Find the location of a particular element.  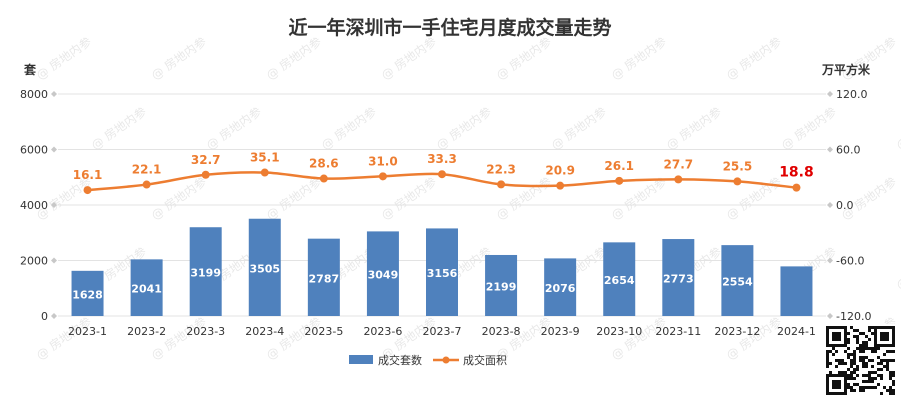

bar-value-label: 2654 is located at coordinates (619, 280).